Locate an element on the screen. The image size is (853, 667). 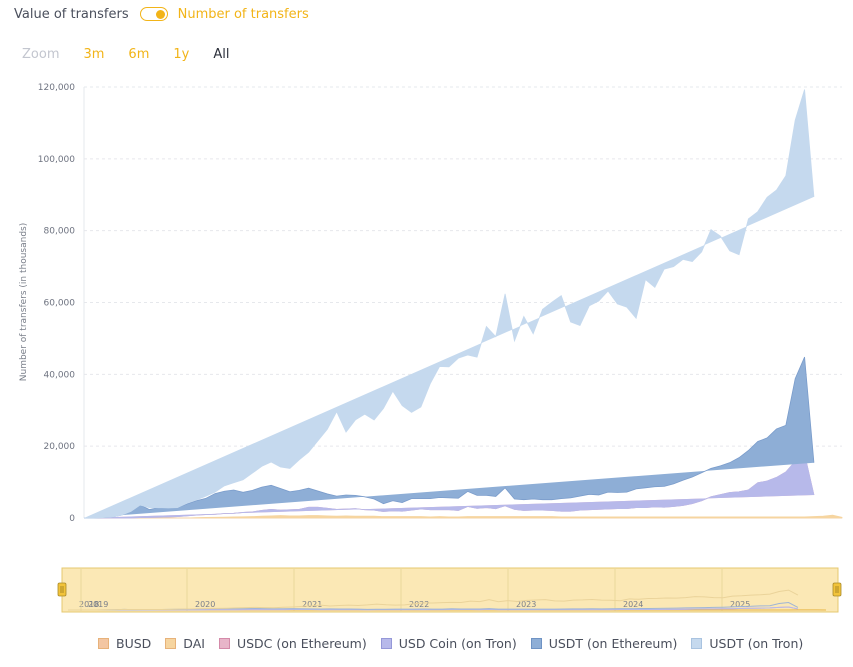
y-tick-label: 80,000 is located at coordinates (60, 232).